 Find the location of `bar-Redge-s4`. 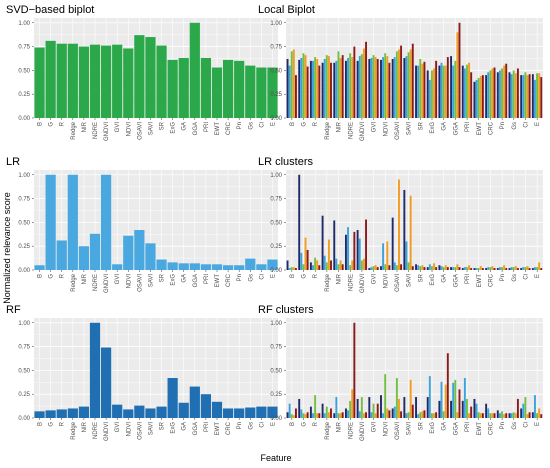

bar-Redge-s4 is located at coordinates (328, 254).